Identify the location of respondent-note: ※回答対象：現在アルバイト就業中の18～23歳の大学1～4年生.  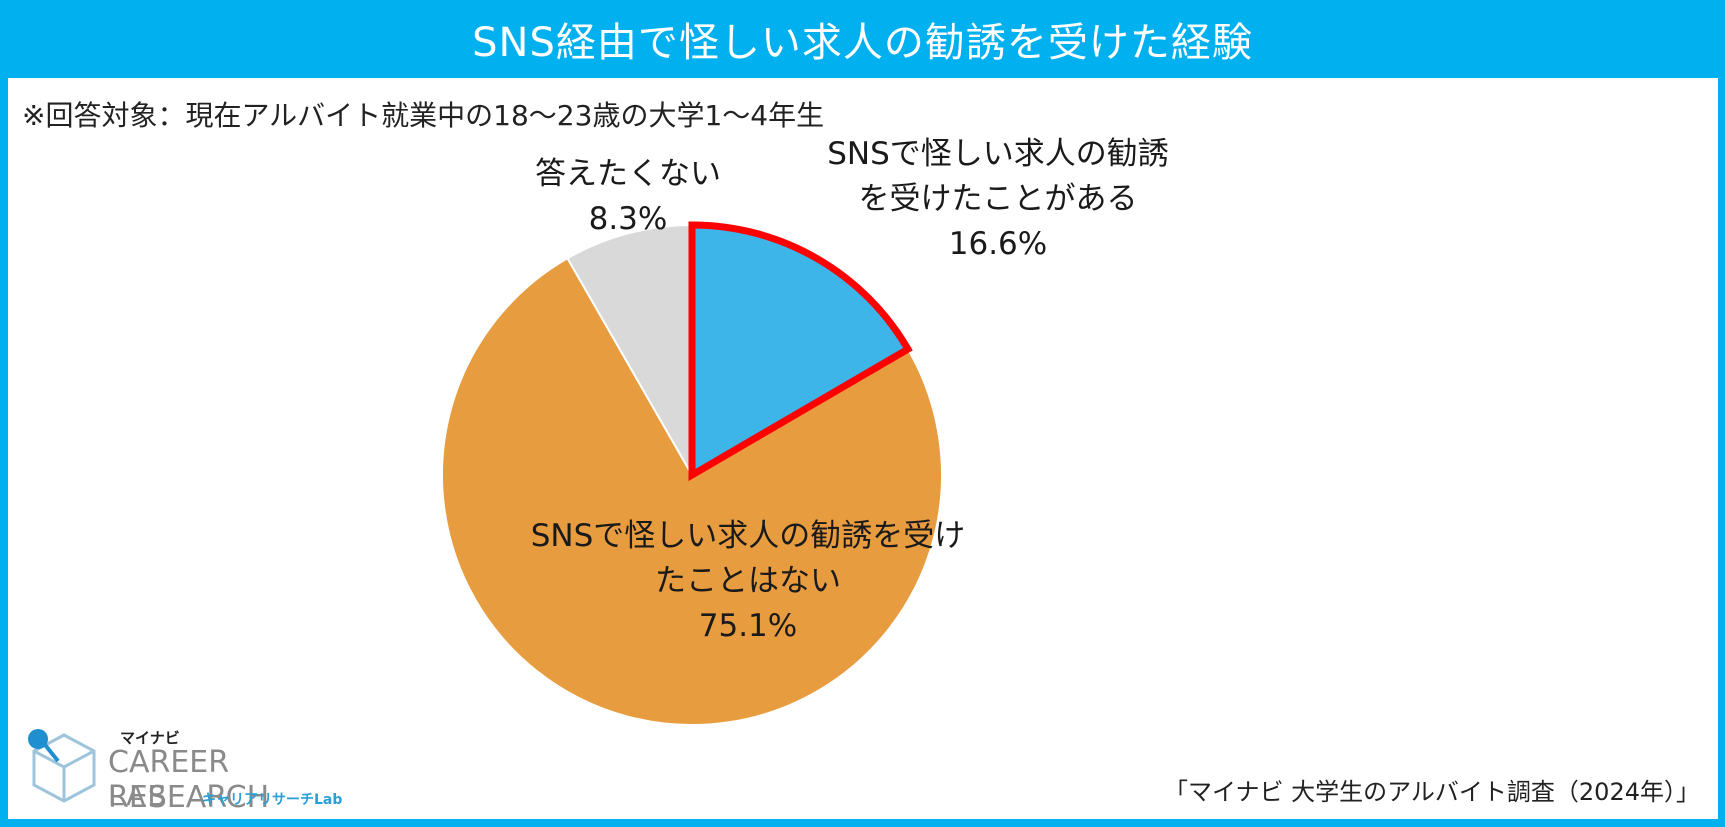
(423, 115).